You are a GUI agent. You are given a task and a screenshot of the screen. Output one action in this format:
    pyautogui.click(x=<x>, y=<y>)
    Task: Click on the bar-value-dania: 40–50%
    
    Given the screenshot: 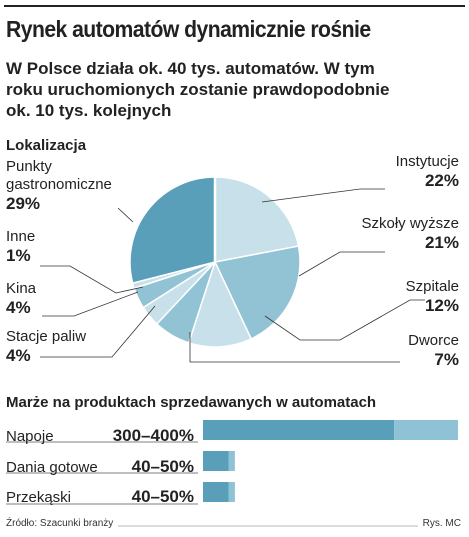 What is the action you would take?
    pyautogui.click(x=162, y=466)
    